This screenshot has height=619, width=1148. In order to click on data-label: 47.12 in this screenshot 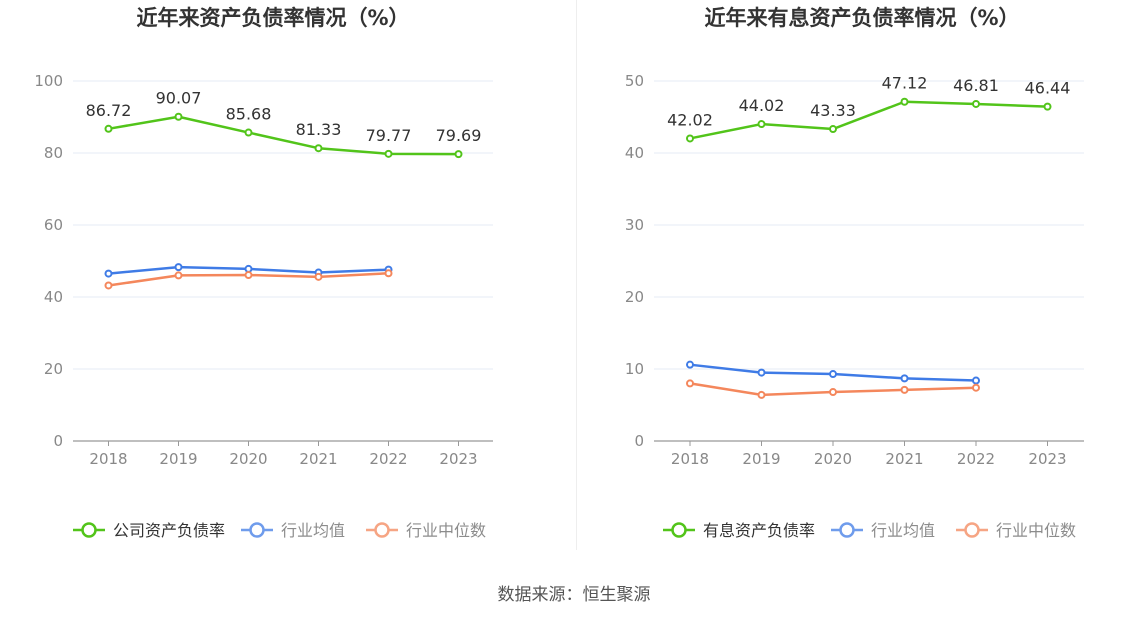, I will do `click(905, 83)`.